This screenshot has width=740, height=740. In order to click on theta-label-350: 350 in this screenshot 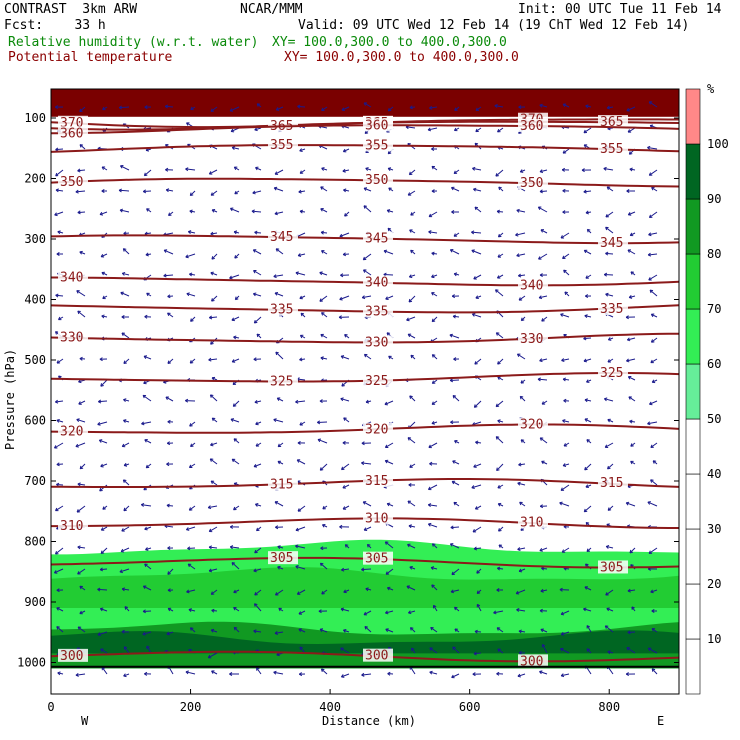, I will do `click(531, 183)`.